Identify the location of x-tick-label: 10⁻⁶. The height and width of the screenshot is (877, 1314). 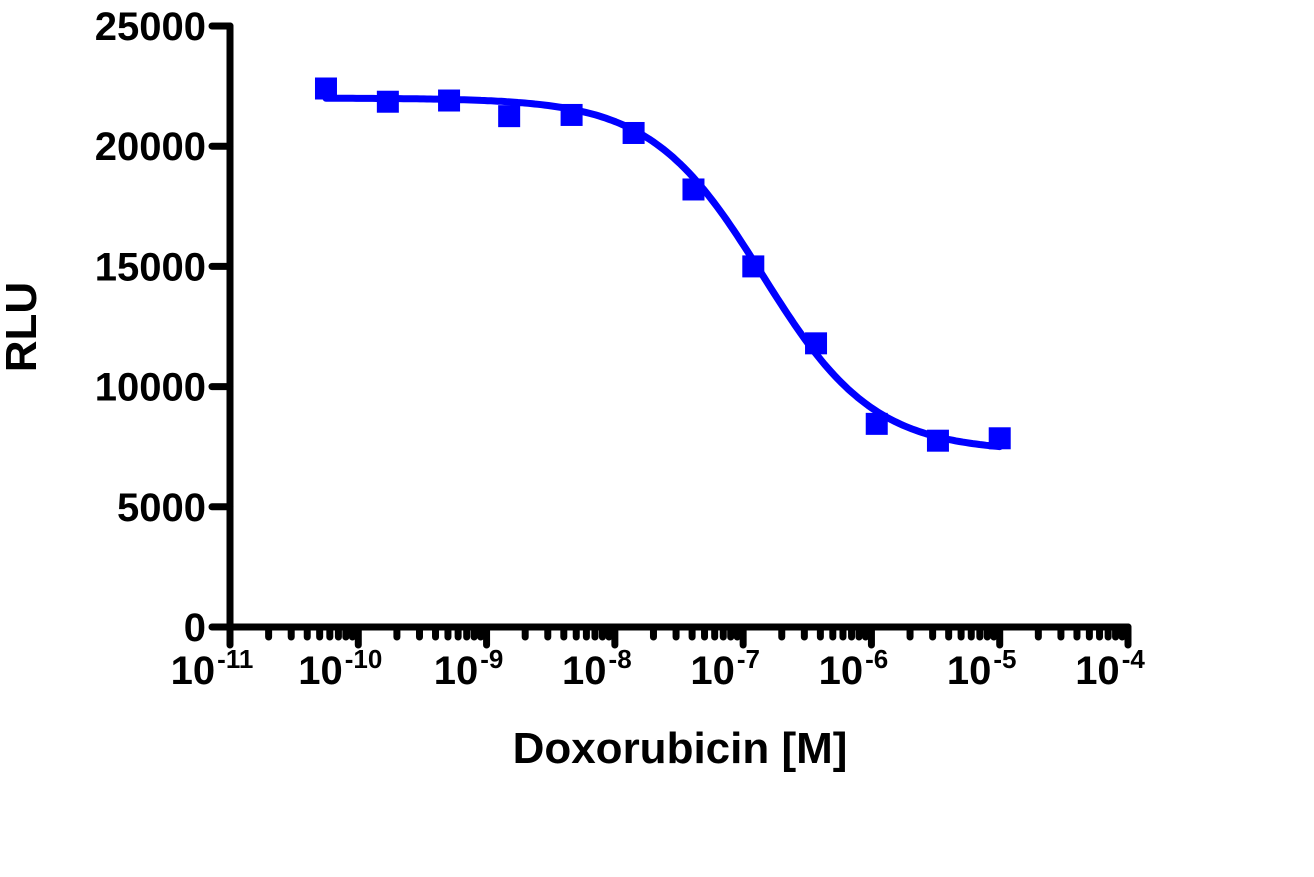
(854, 668).